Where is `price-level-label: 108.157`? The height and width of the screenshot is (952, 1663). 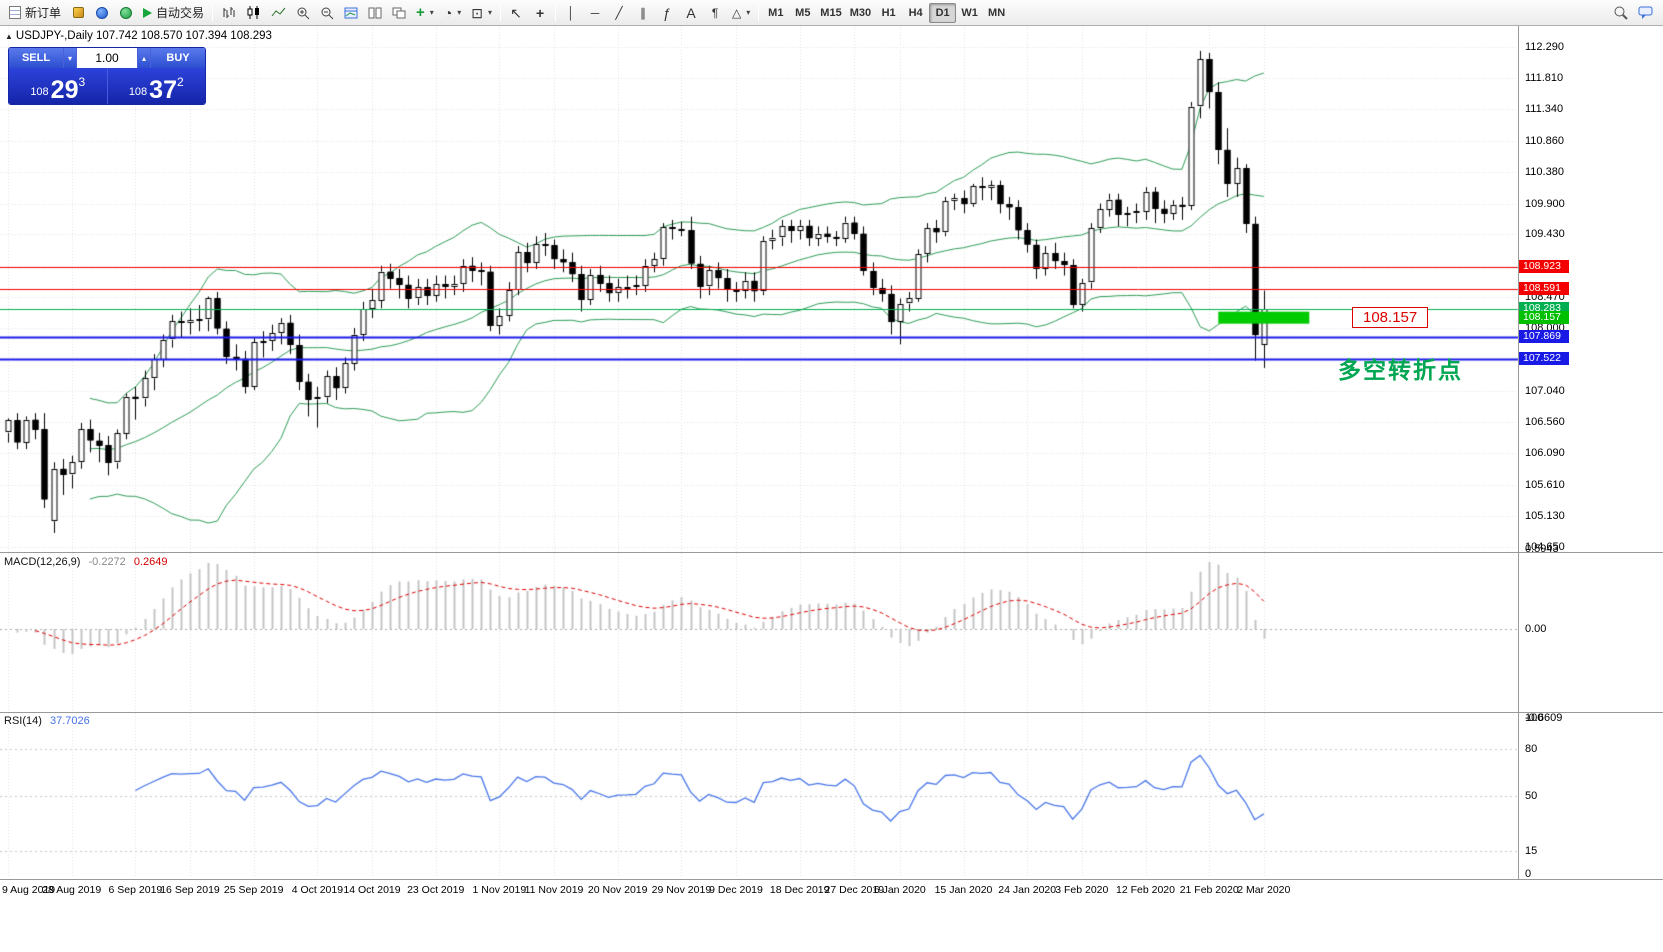
price-level-label: 108.157 is located at coordinates (1390, 317).